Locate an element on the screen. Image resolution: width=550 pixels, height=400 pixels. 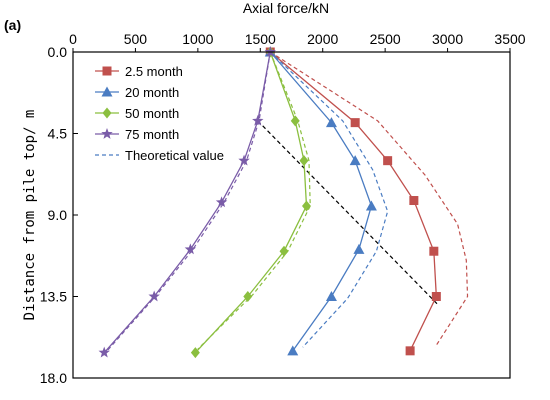
x-tick-label: 500 is located at coordinates (136, 39).